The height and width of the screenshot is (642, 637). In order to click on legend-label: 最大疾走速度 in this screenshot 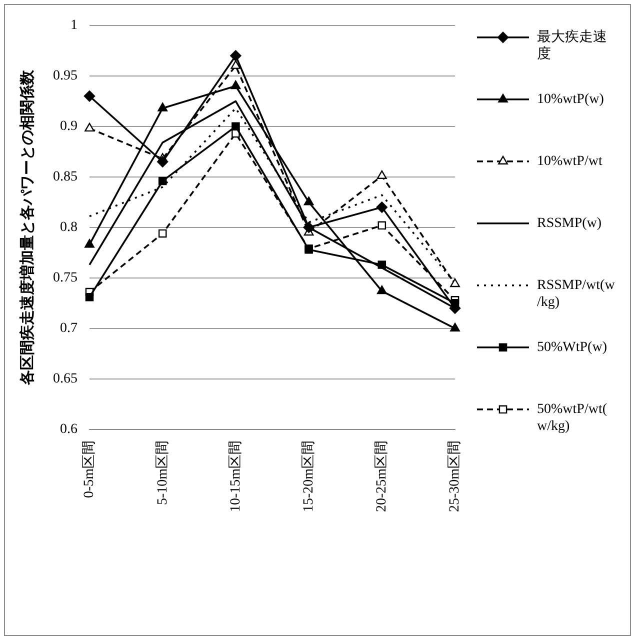, I will do `click(572, 45)`.